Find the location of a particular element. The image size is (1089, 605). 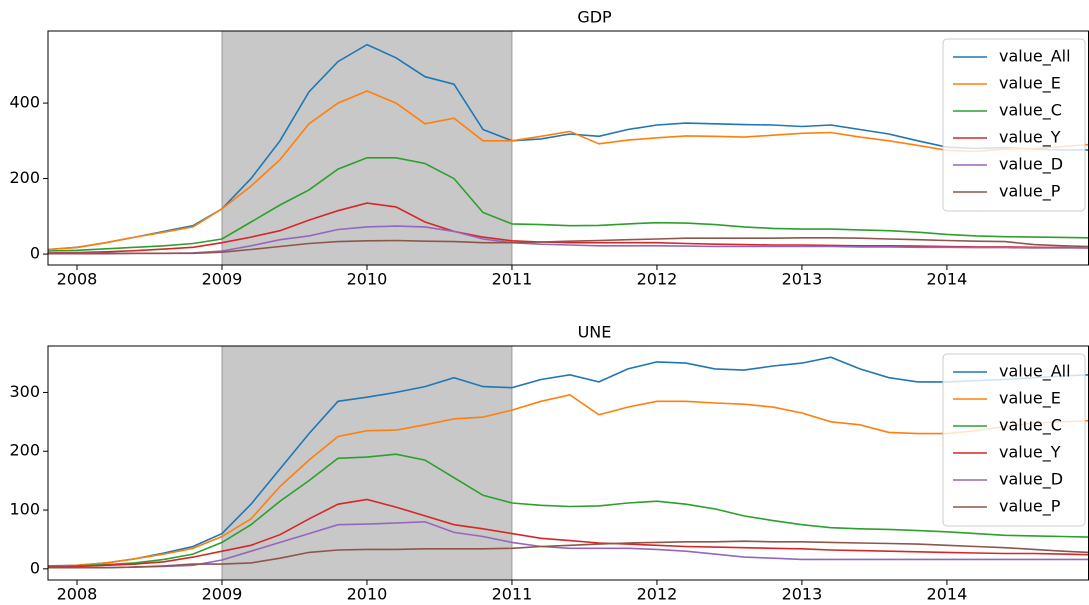

y-tick-label: 300 is located at coordinates (24, 391).